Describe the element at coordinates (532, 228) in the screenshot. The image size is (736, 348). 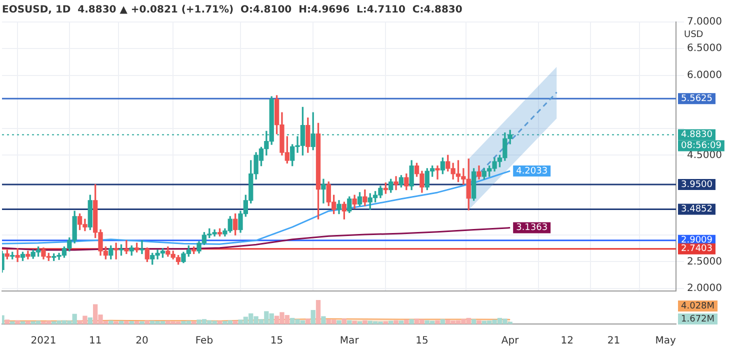
I see `data-label: 3.1363` at that location.